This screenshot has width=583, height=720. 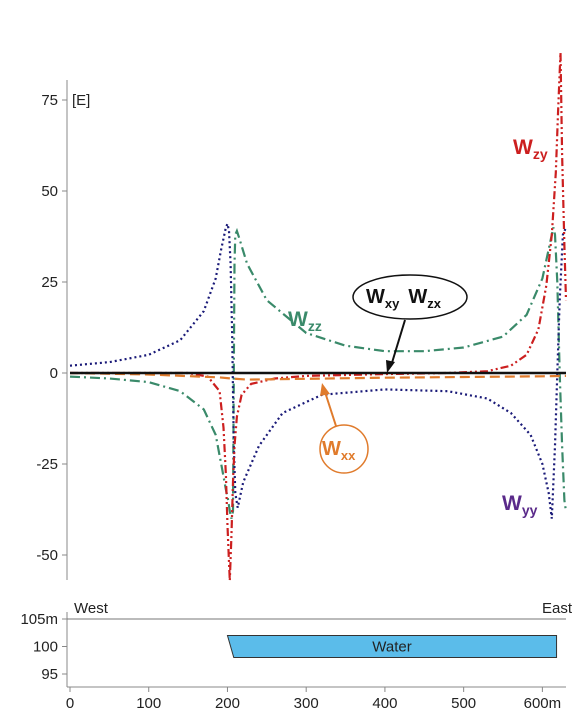 I want to click on bottom-x-tick-label: 200, so click(x=227, y=703).